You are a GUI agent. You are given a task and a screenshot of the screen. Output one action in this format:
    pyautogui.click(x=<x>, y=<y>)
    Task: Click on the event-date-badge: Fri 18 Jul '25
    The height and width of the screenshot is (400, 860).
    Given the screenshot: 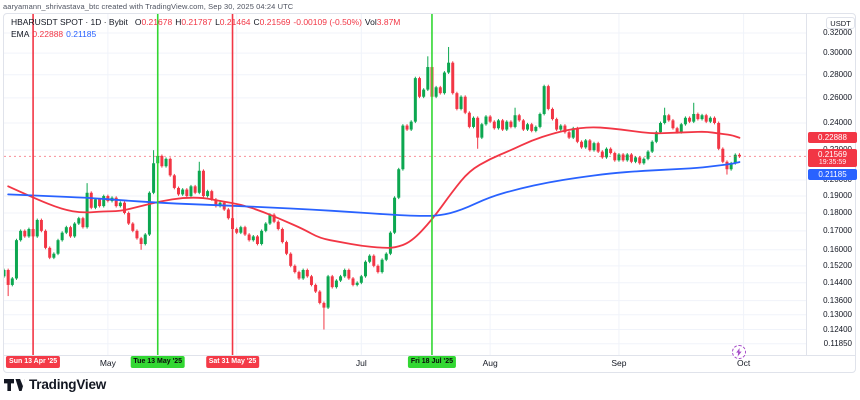 What is the action you would take?
    pyautogui.click(x=432, y=362)
    